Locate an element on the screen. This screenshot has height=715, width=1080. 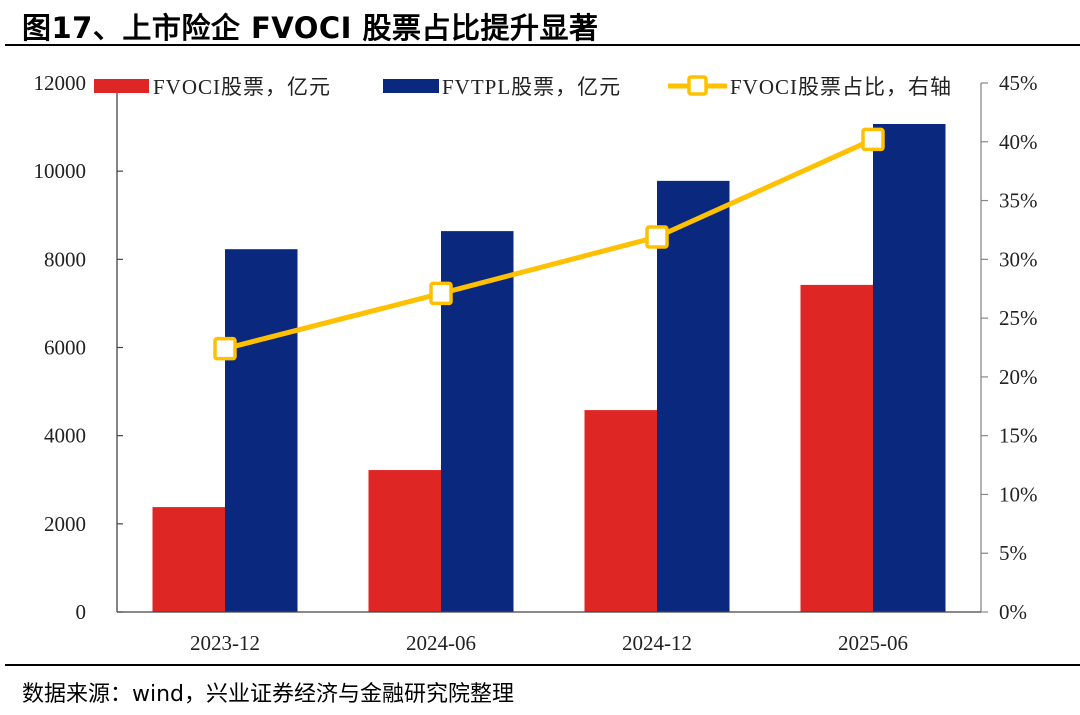
right-tick-label: 15% is located at coordinates (1018, 436).